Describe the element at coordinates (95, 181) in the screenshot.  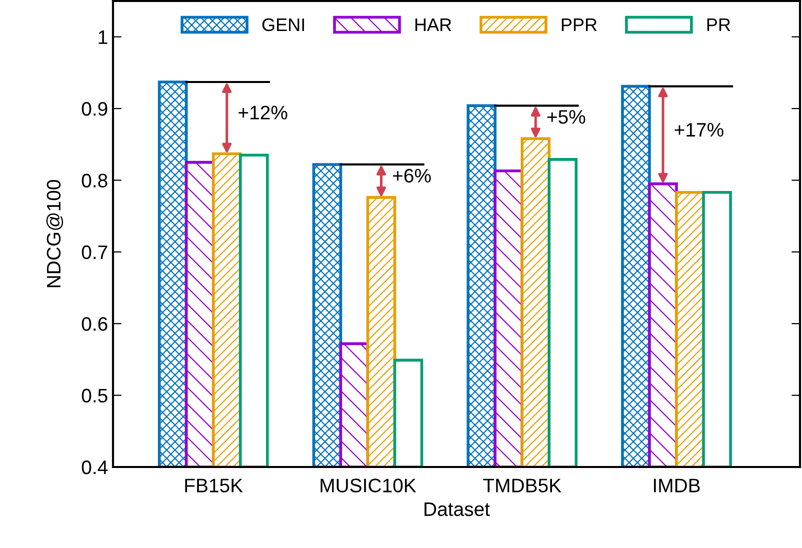
I see `y-tick-label: 0.8` at that location.